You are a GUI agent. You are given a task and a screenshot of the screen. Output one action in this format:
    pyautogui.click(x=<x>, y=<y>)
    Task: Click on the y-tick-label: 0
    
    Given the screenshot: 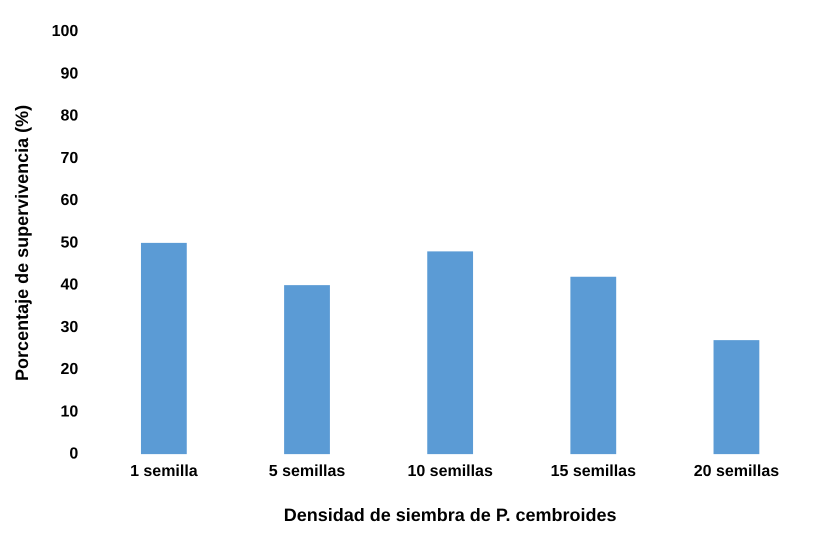 What is the action you would take?
    pyautogui.click(x=73, y=454)
    